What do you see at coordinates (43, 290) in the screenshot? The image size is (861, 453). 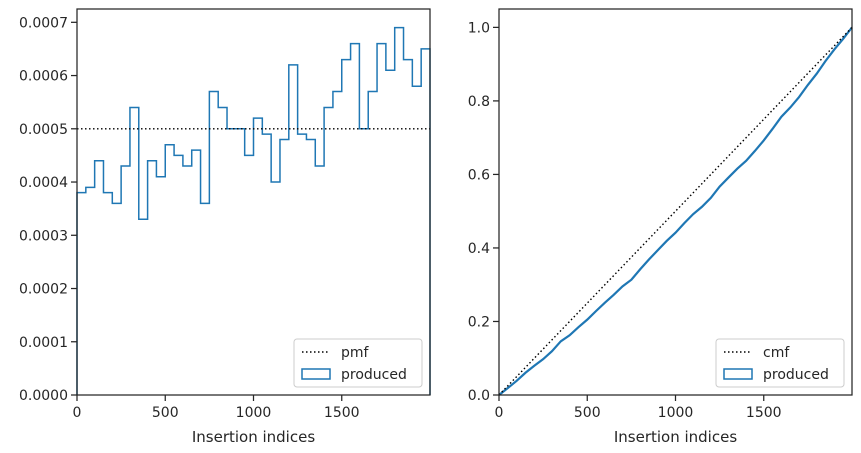 I see `y-tick-label: 0.0002` at bounding box center [43, 290].